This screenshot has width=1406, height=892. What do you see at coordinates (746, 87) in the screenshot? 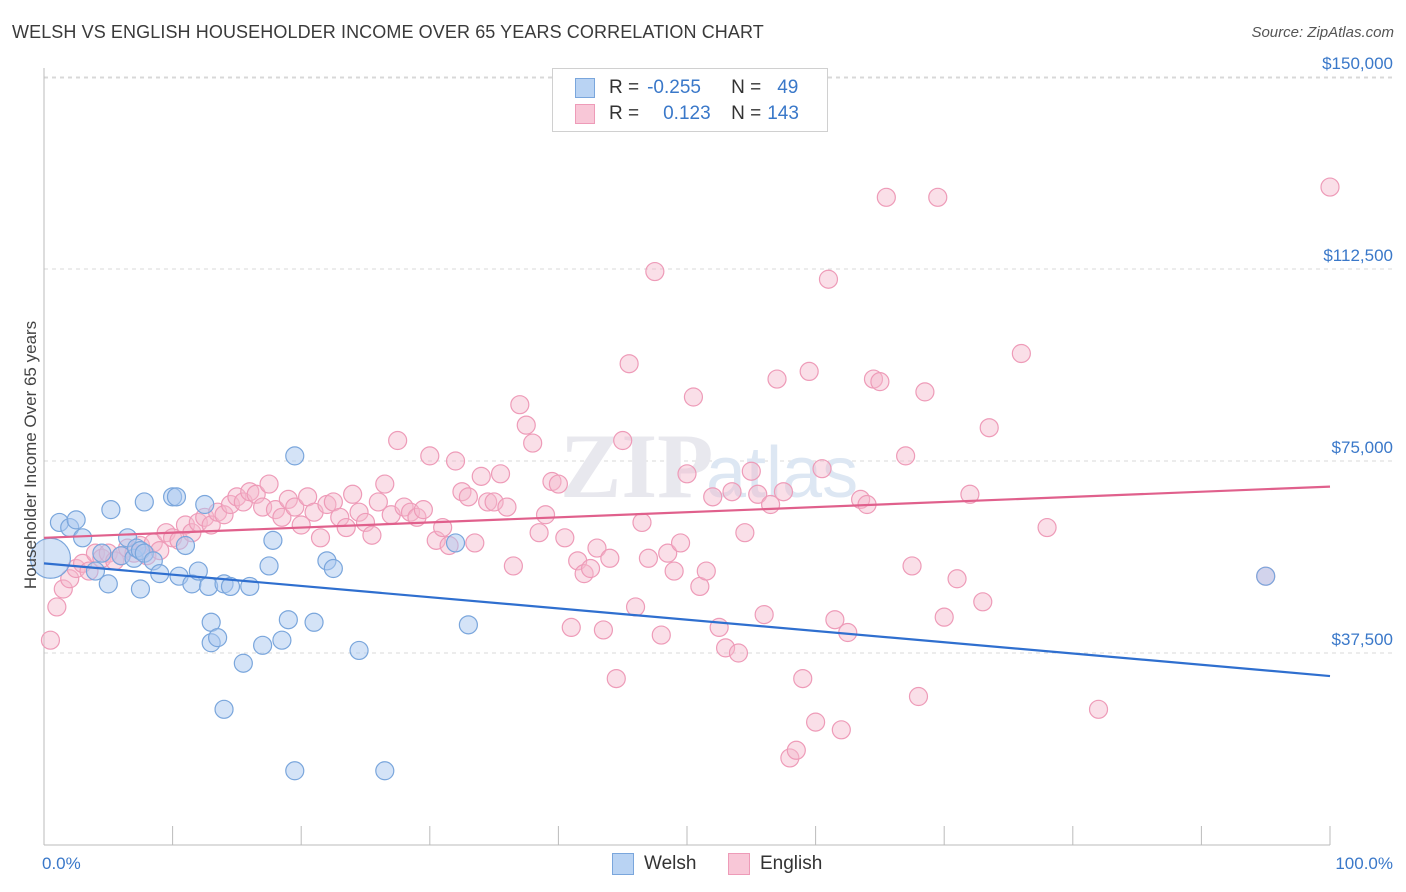
I see `welsh-n-label: N =` at bounding box center [746, 87].